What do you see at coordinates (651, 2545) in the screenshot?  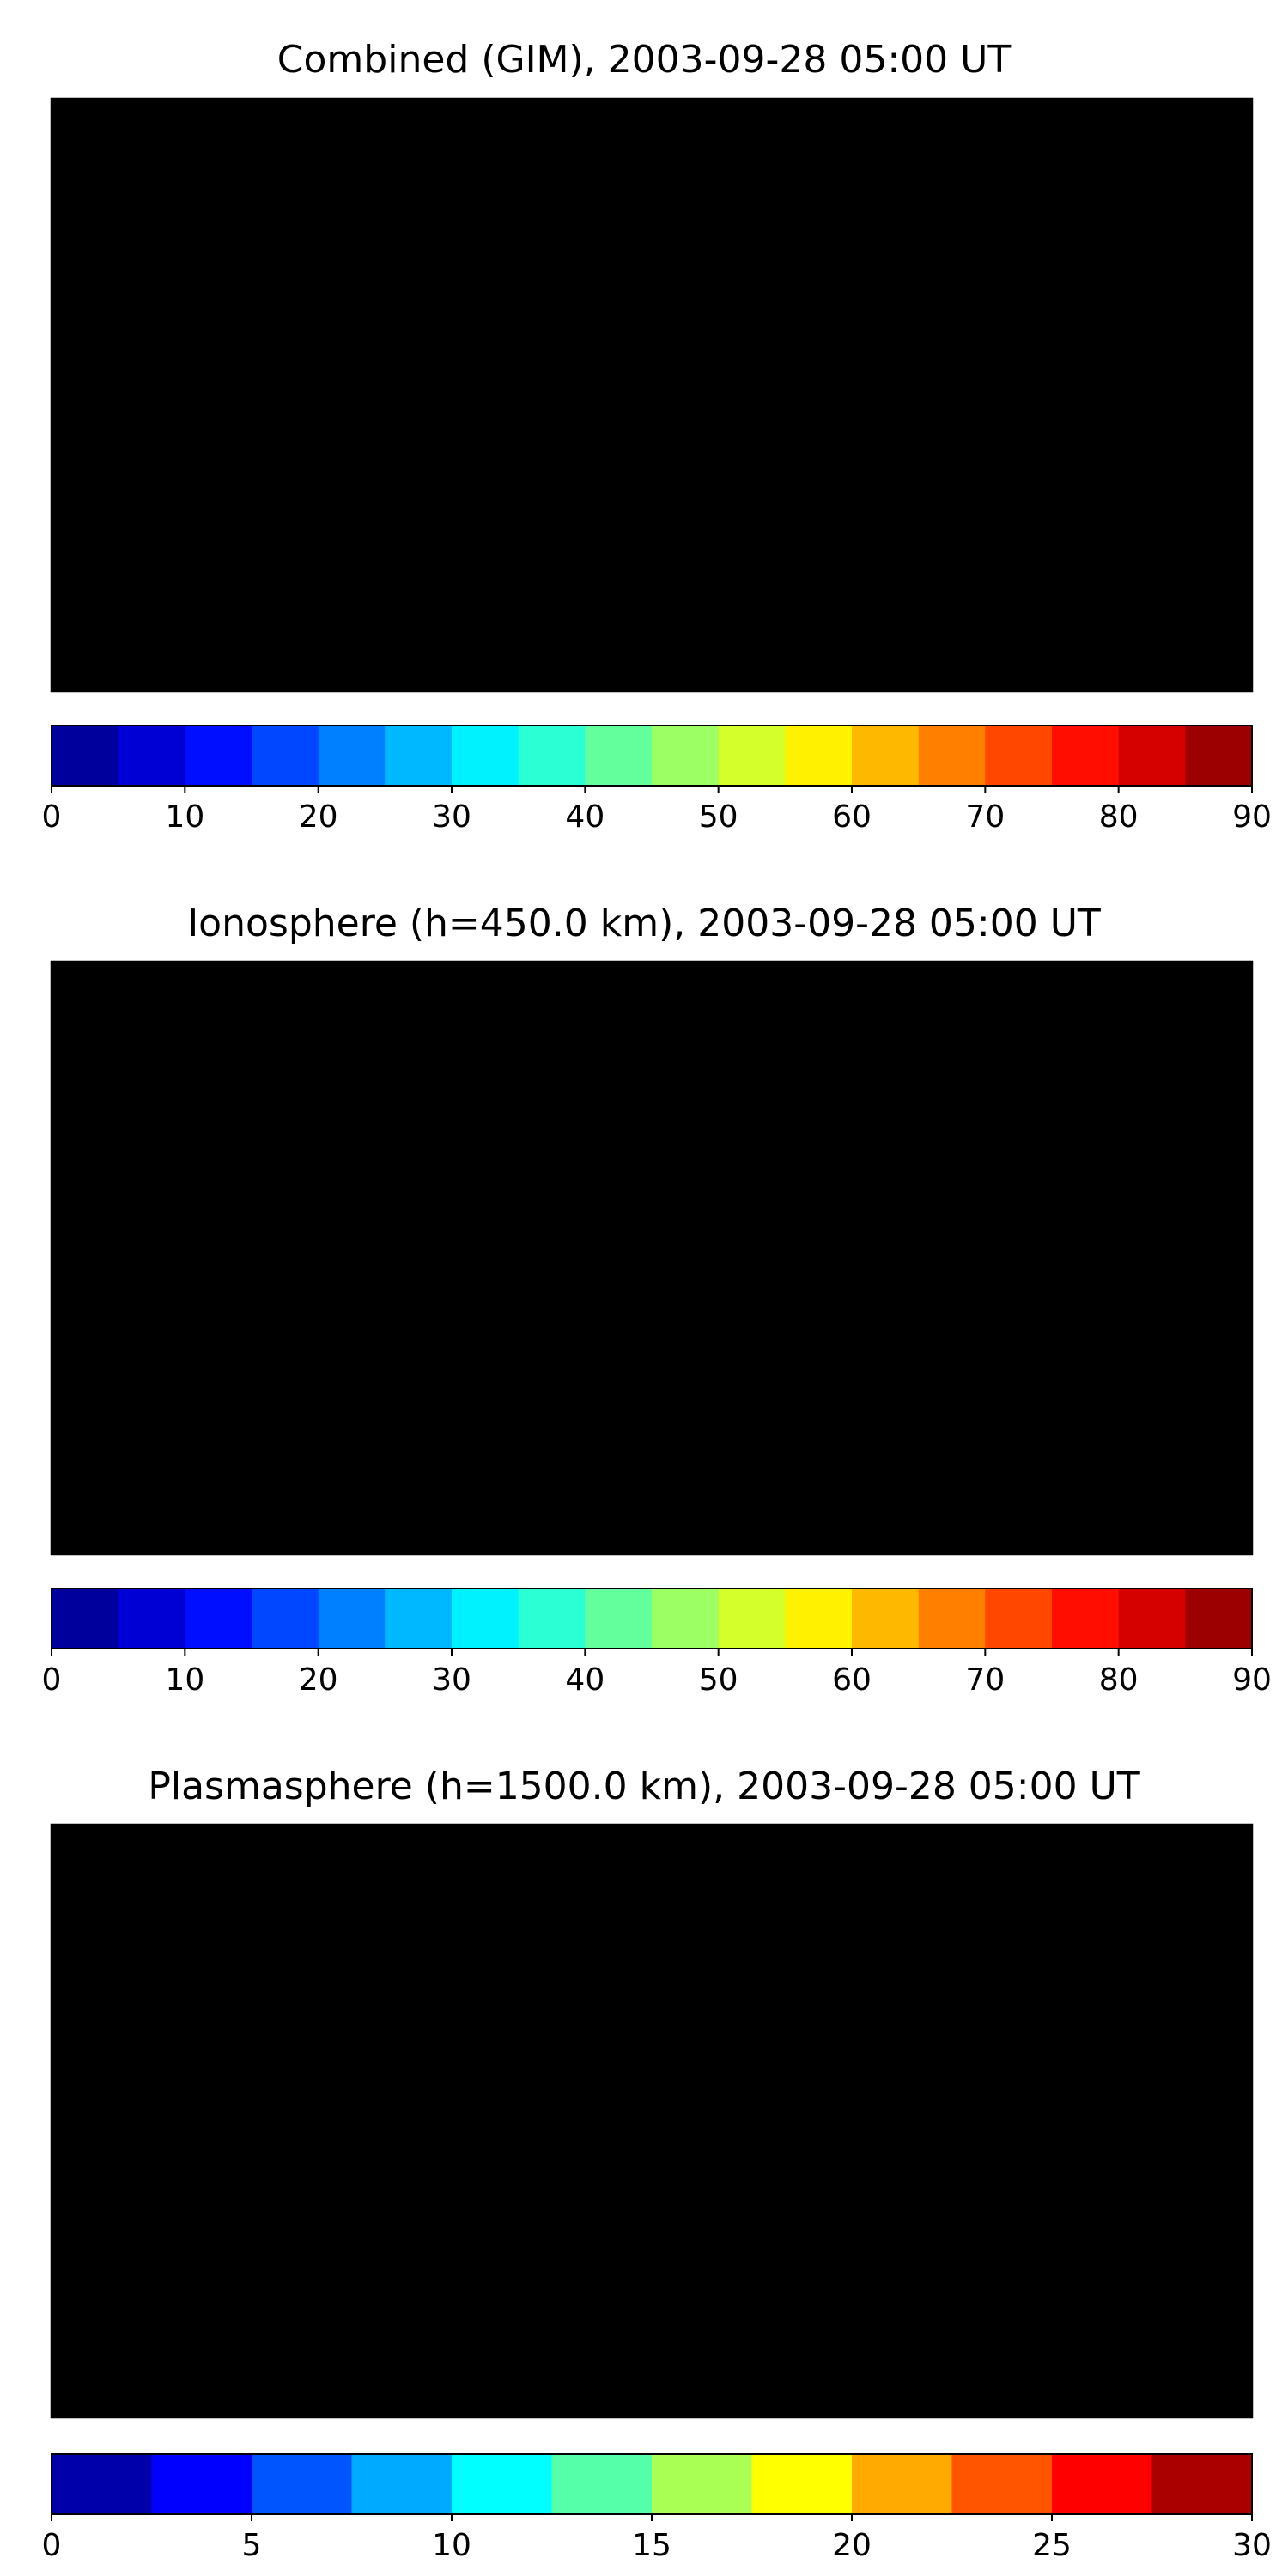 I see `colorbar-tick-label: 15` at bounding box center [651, 2545].